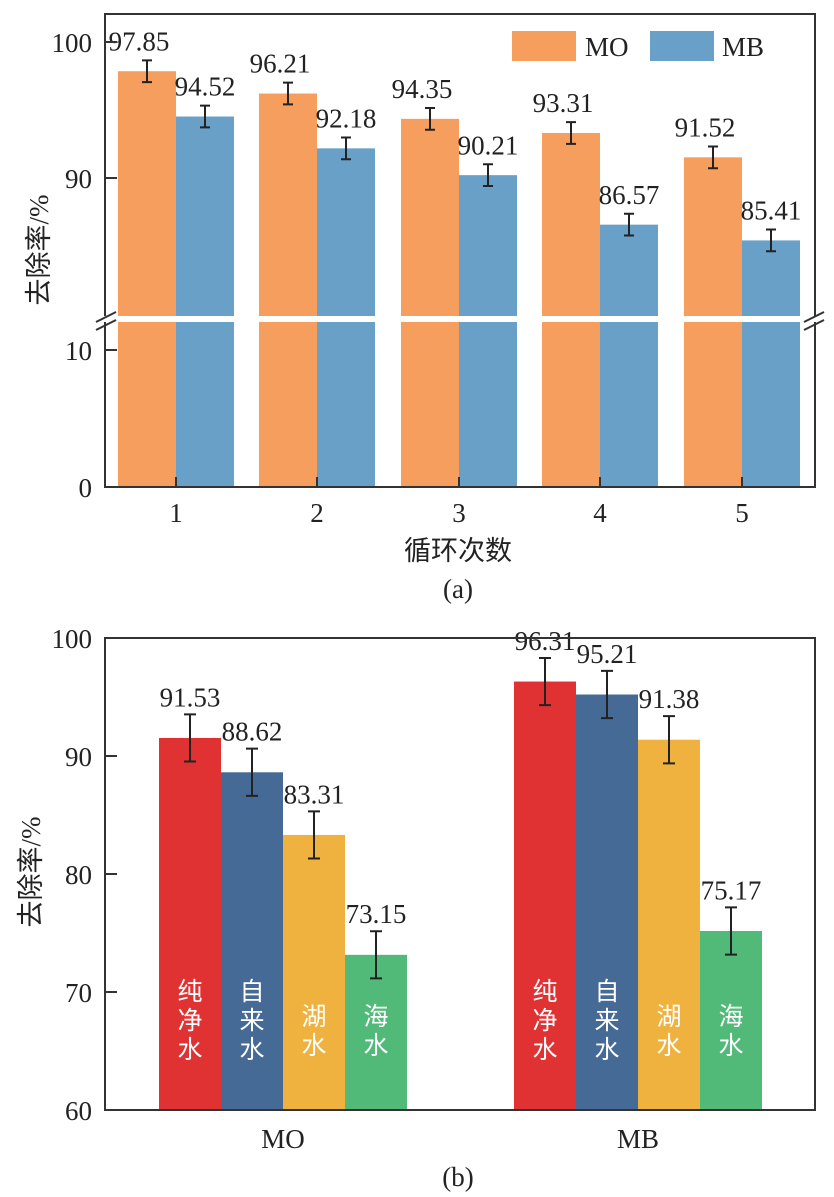 This screenshot has height=1197, width=834. I want to click on bar-MO-纯净水, so click(190, 923).